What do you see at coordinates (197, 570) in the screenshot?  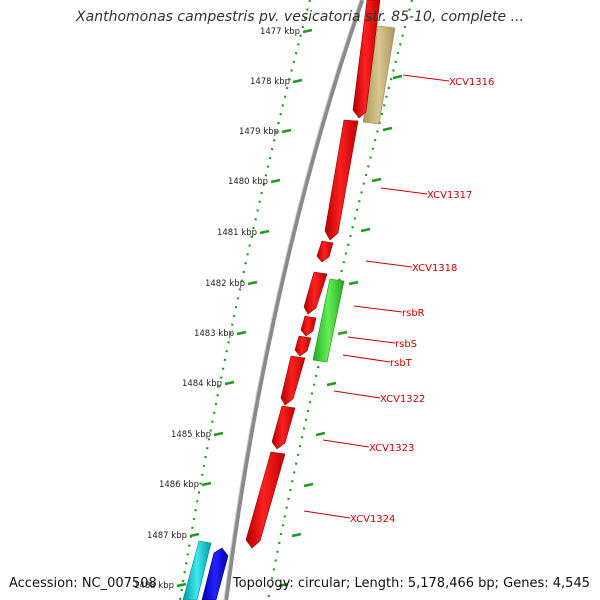 I see `gene-arrow-cyan` at bounding box center [197, 570].